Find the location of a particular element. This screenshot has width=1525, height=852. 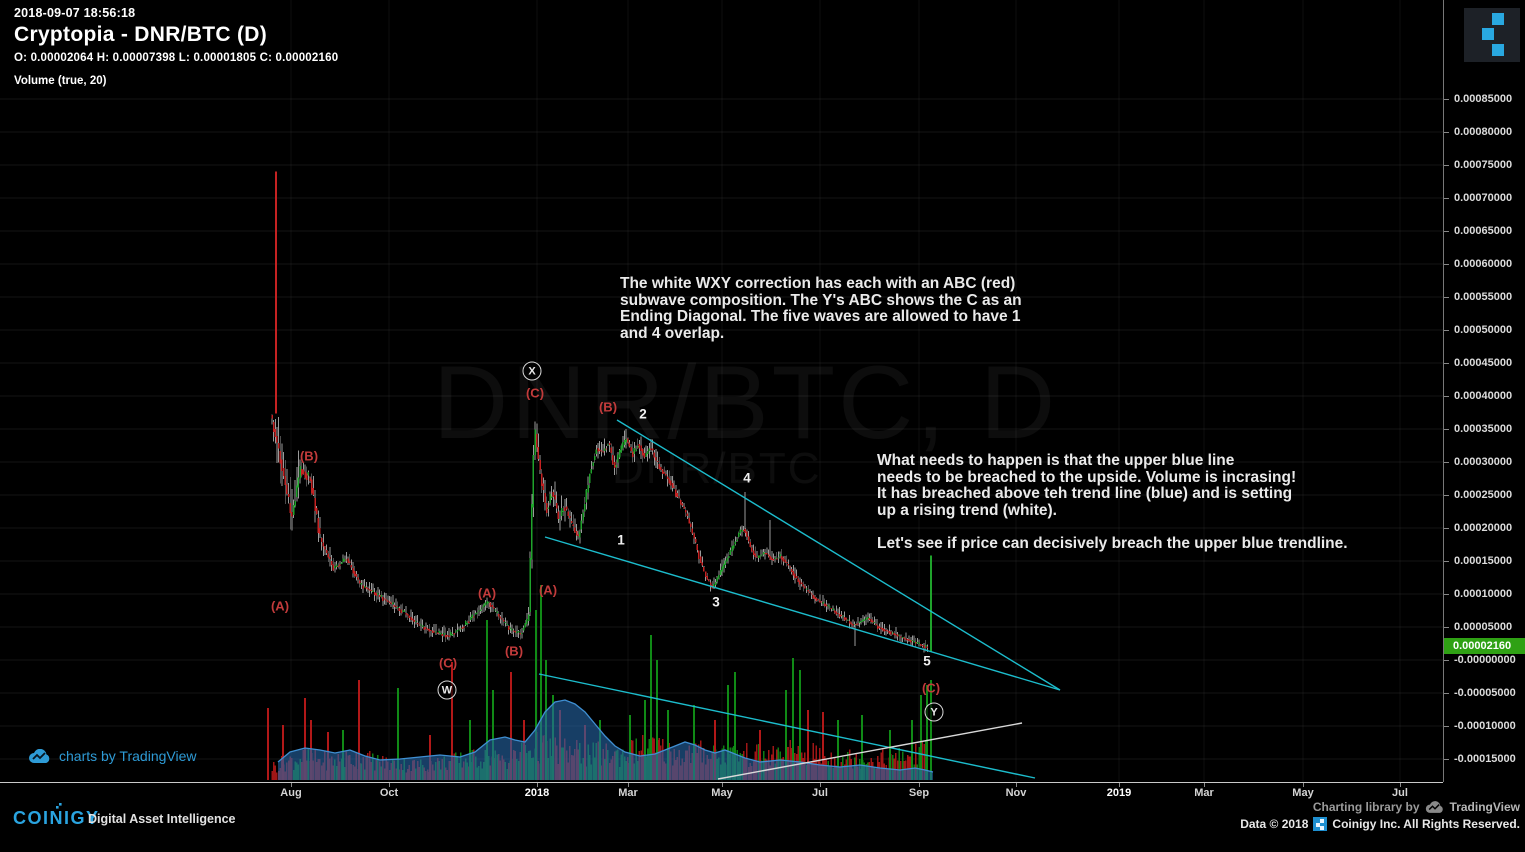

price-tick-label: -0.00005000 is located at coordinates (1485, 693).